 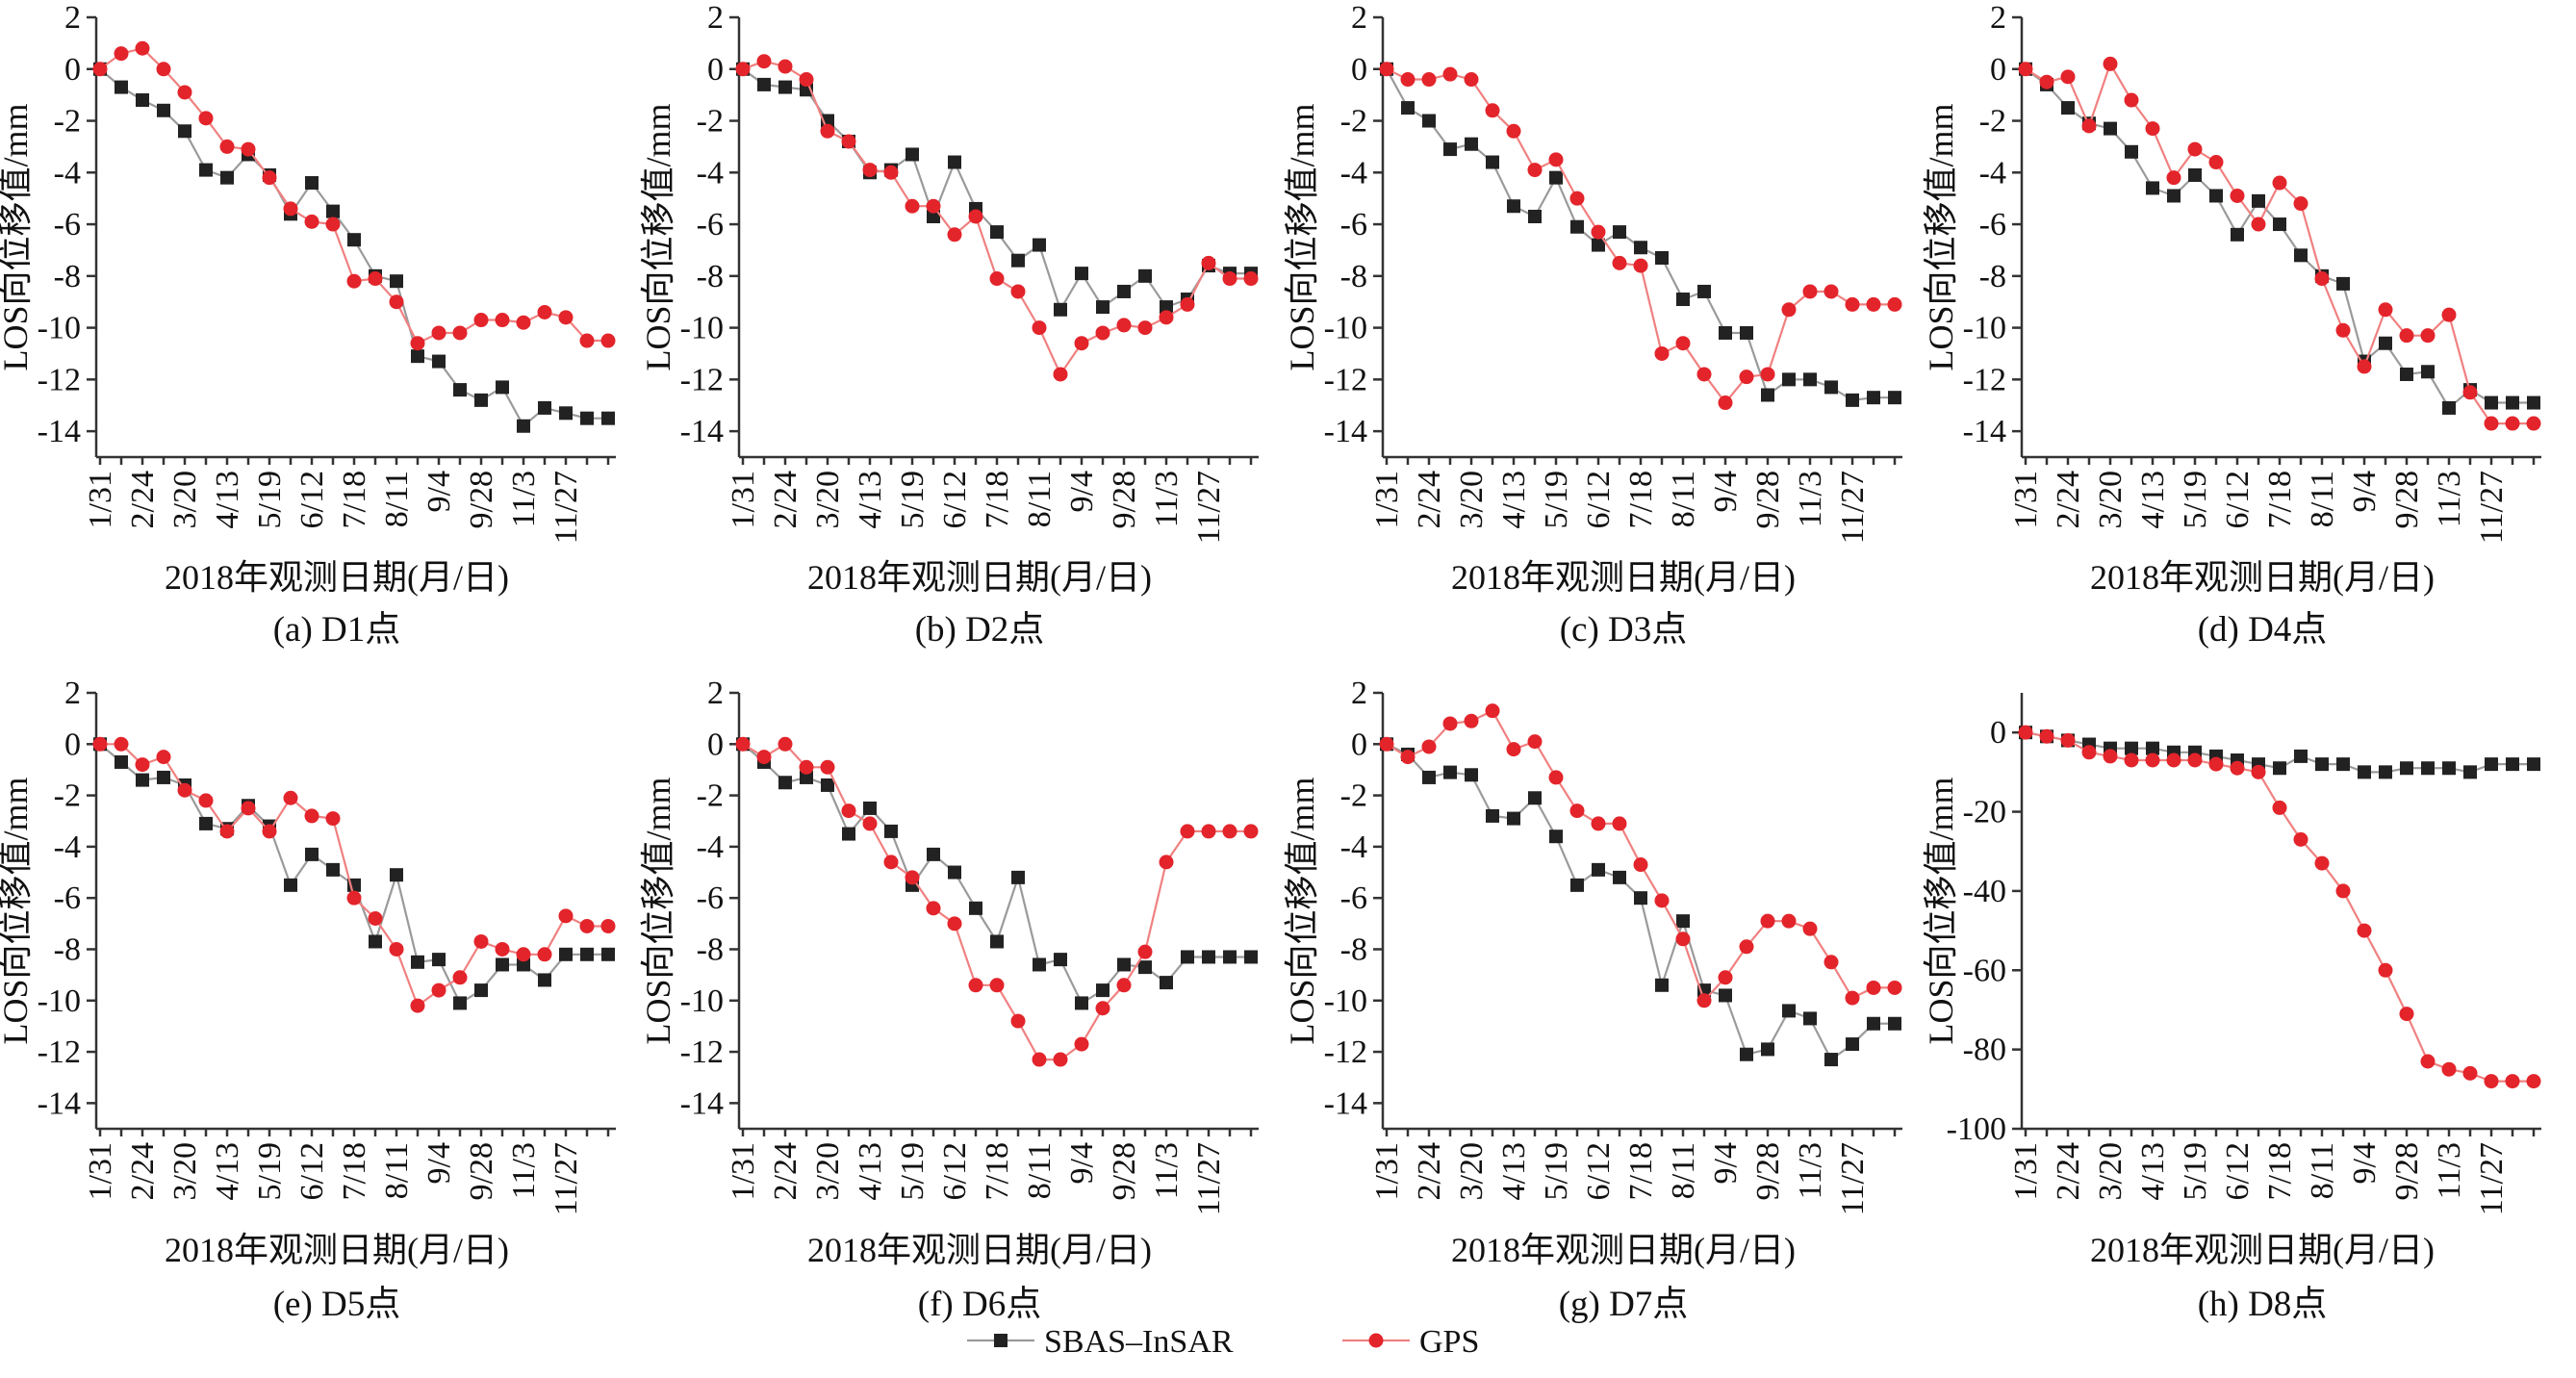 What do you see at coordinates (1139, 1342) in the screenshot?
I see `legend-label: SBAS–InSAR` at bounding box center [1139, 1342].